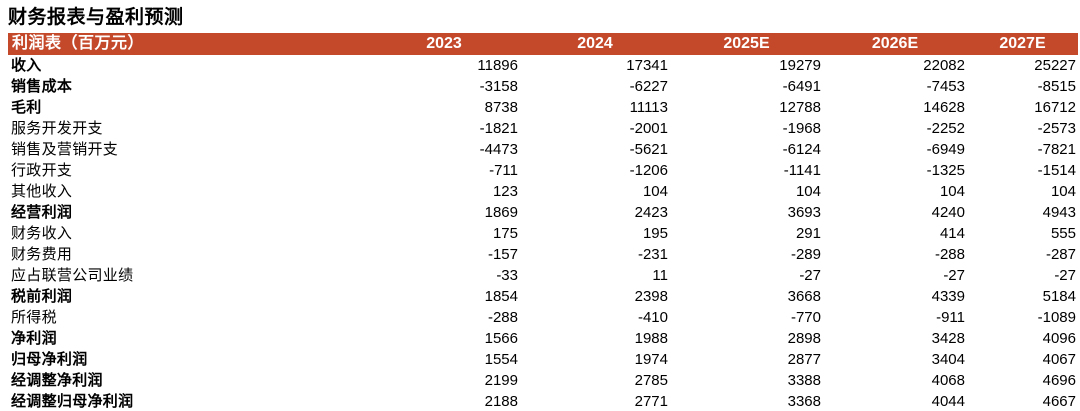 This screenshot has height=411, width=1080. Describe the element at coordinates (1059, 359) in the screenshot. I see `cell-value: 4067` at that location.